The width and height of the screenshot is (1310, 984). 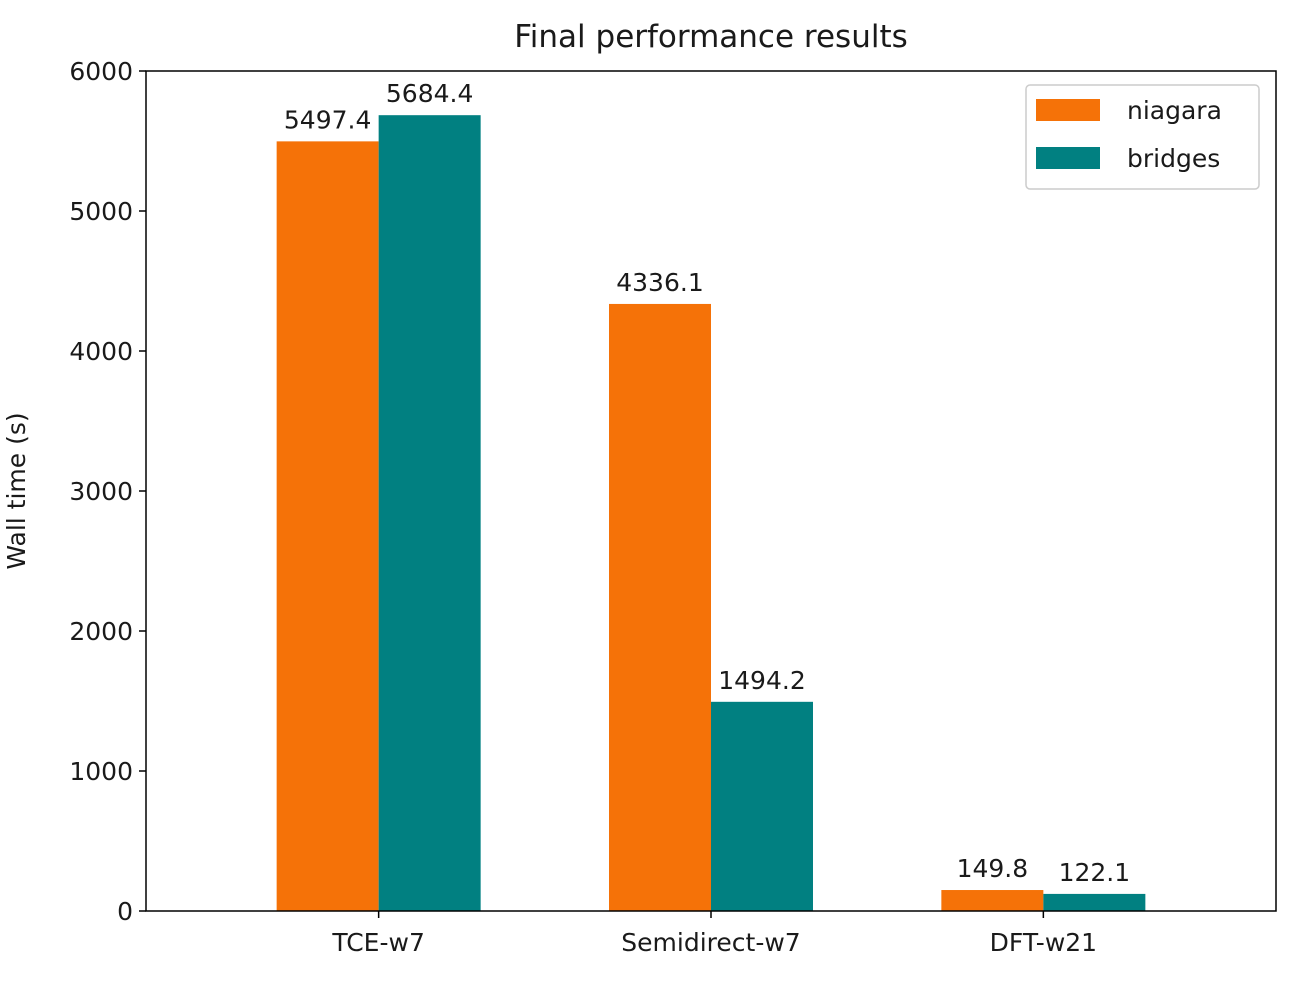 I want to click on chart-title: Final performance results, so click(x=711, y=37).